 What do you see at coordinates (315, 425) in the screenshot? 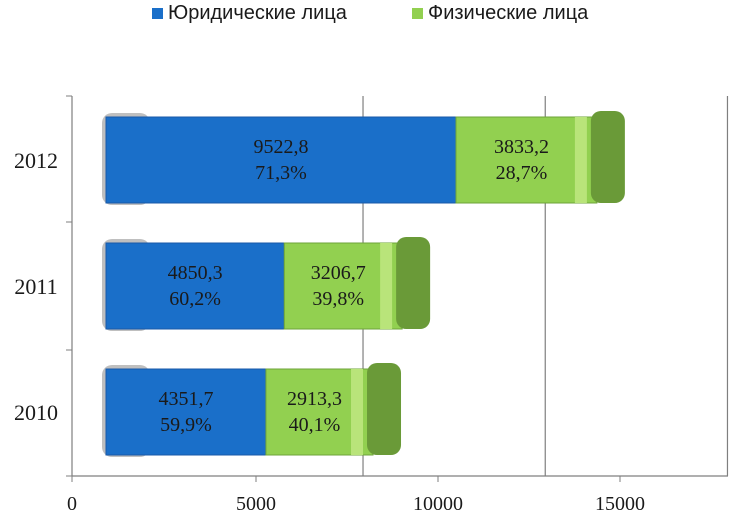
I see `data-label-individuals-percent: 40,1%` at bounding box center [315, 425].